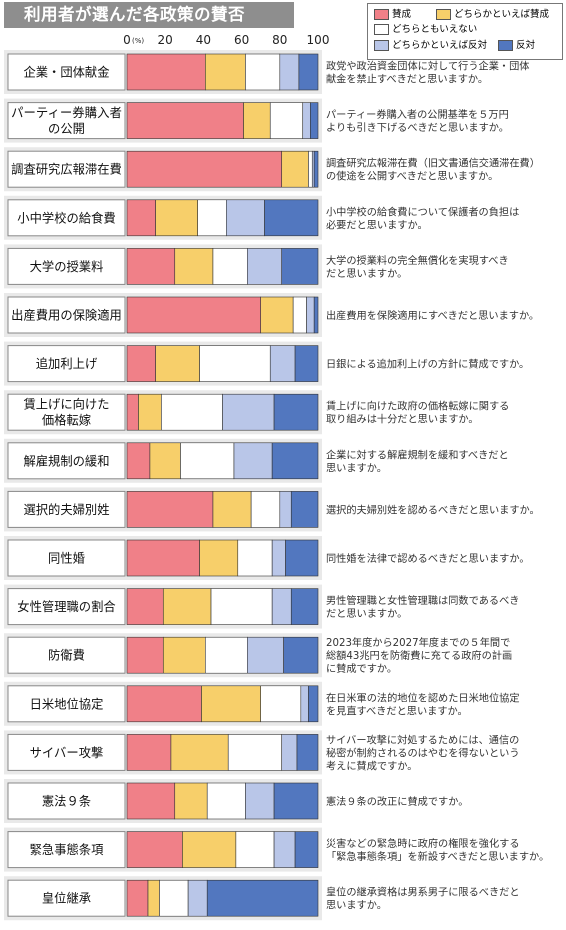 The width and height of the screenshot is (566, 930). Describe the element at coordinates (397, 801) in the screenshot. I see `row-question: 憲法９条の改正に賛成ですか。` at that location.